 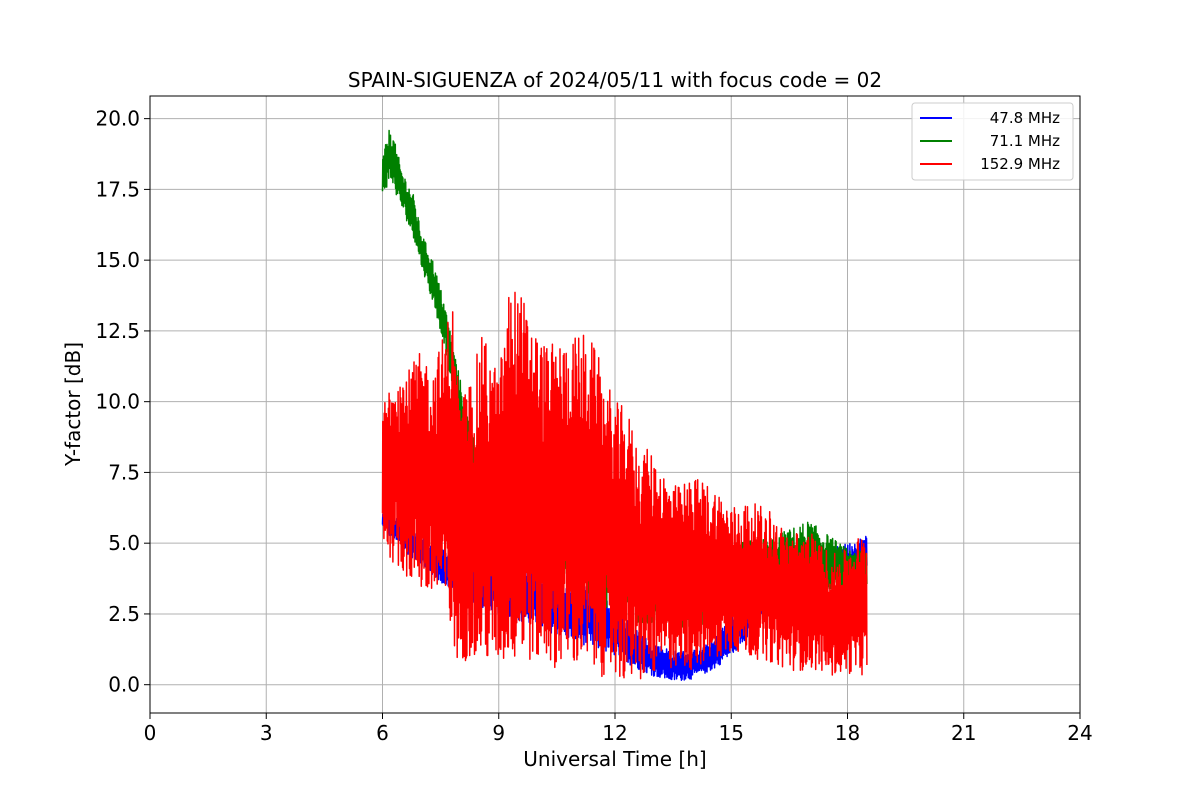 What do you see at coordinates (847, 733) in the screenshot?
I see `x-tick-label: 18` at bounding box center [847, 733].